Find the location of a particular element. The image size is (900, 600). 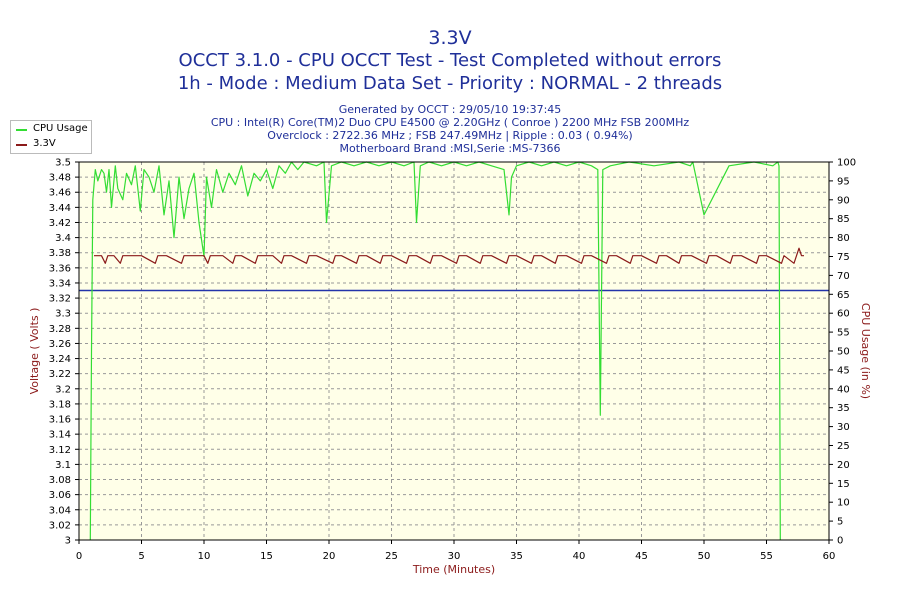

y-right-tick-label: 80 is located at coordinates (843, 238).